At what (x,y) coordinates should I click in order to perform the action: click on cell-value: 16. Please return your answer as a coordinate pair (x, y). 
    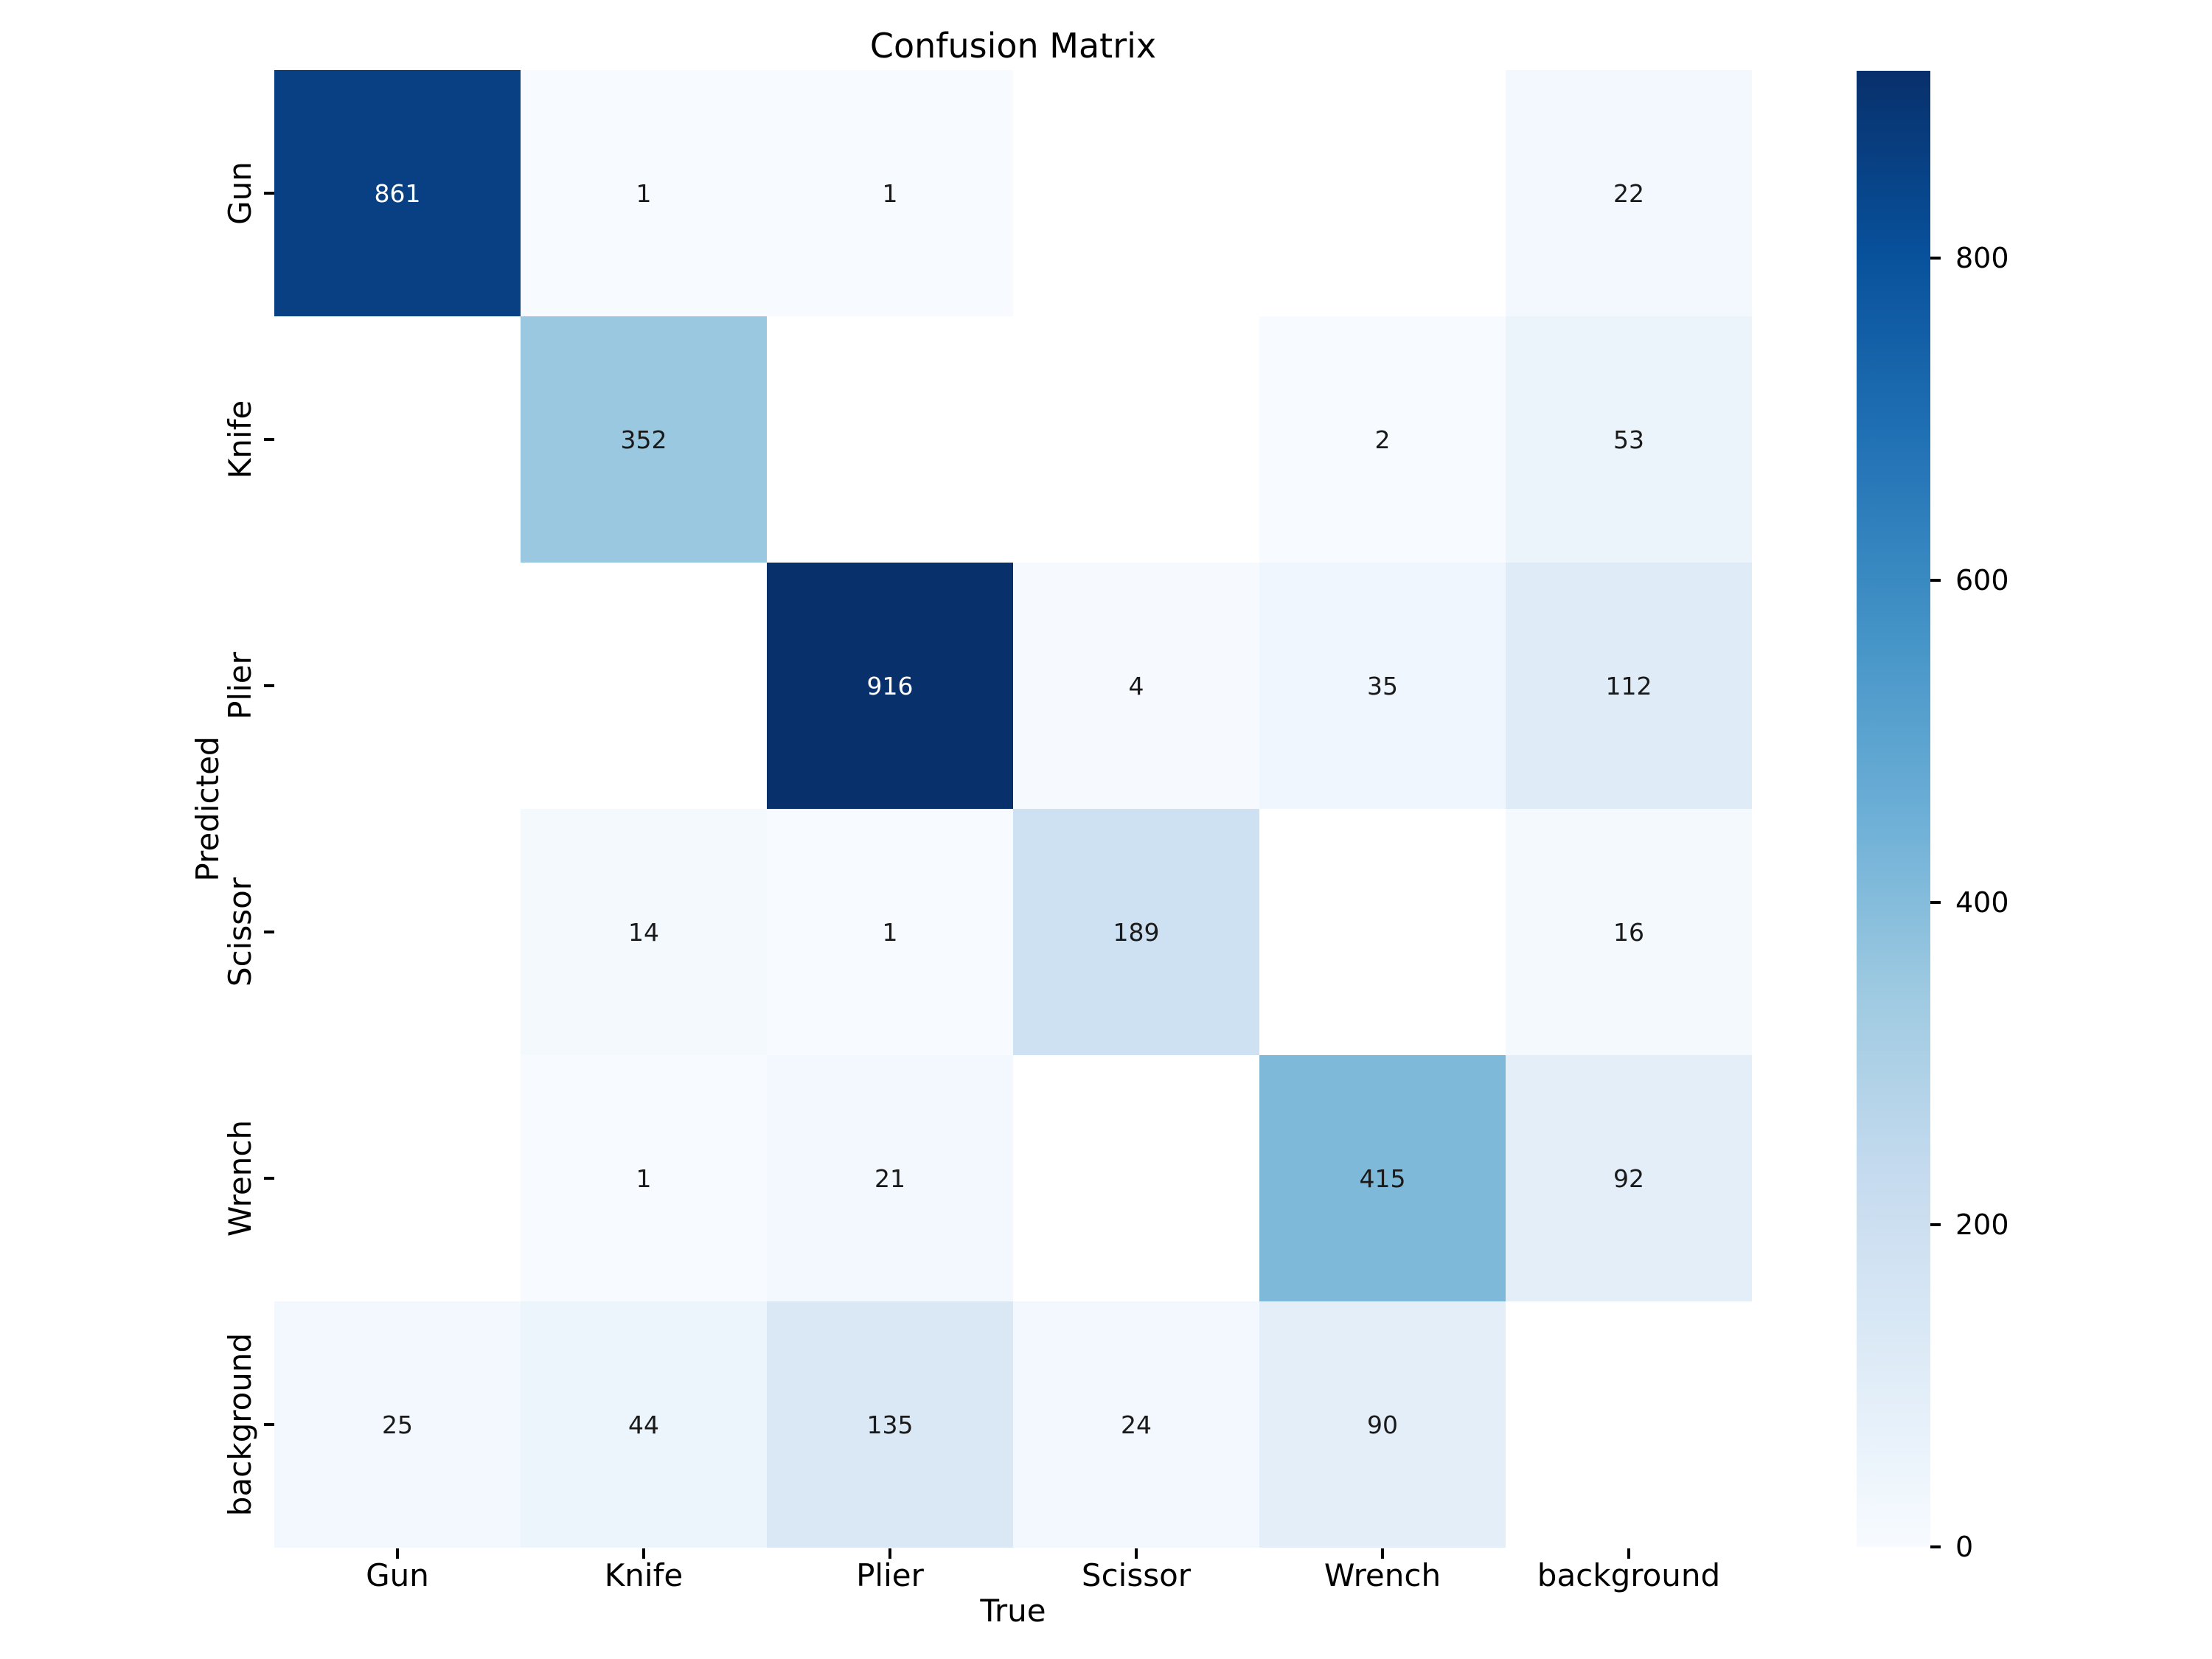
    Looking at the image, I should click on (1628, 932).